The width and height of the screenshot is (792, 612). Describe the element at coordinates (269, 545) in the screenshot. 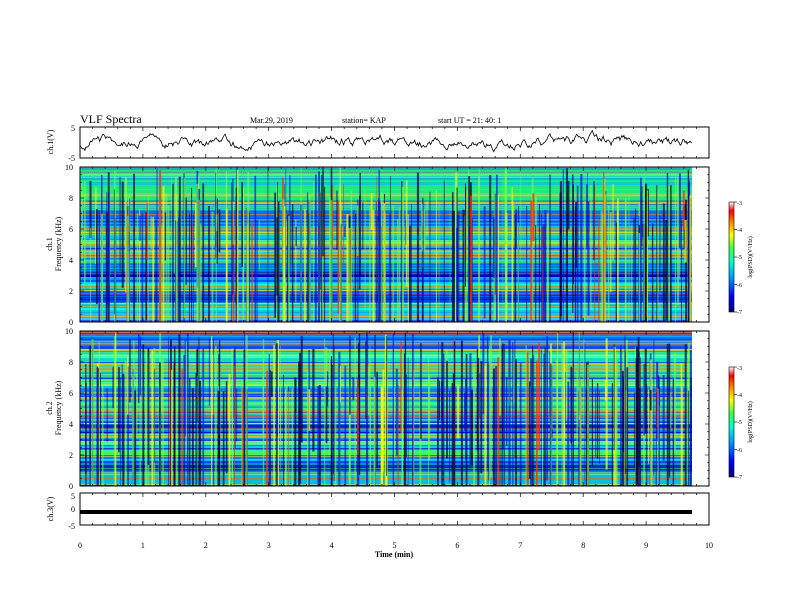

I see `x-tick-label: 3` at that location.